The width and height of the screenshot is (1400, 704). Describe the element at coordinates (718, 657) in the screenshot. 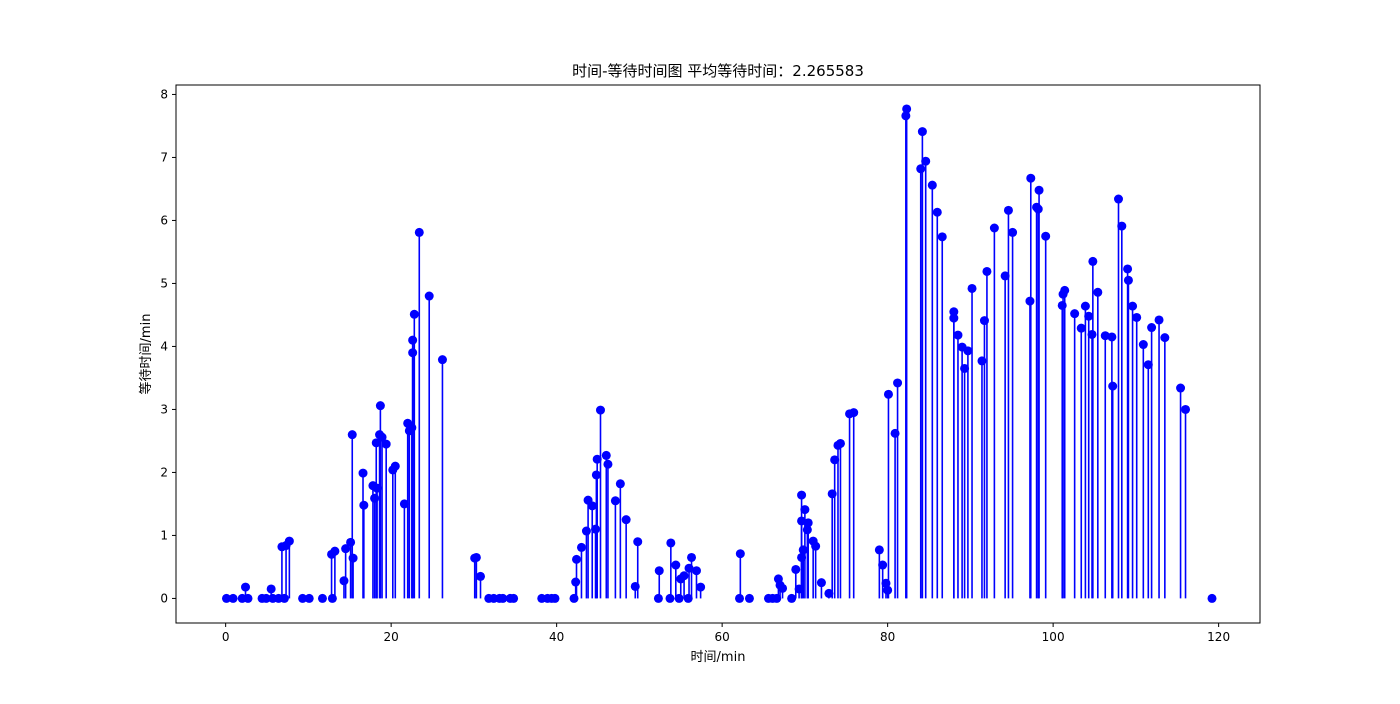

I see `x-axis-label: 时间/min` at that location.